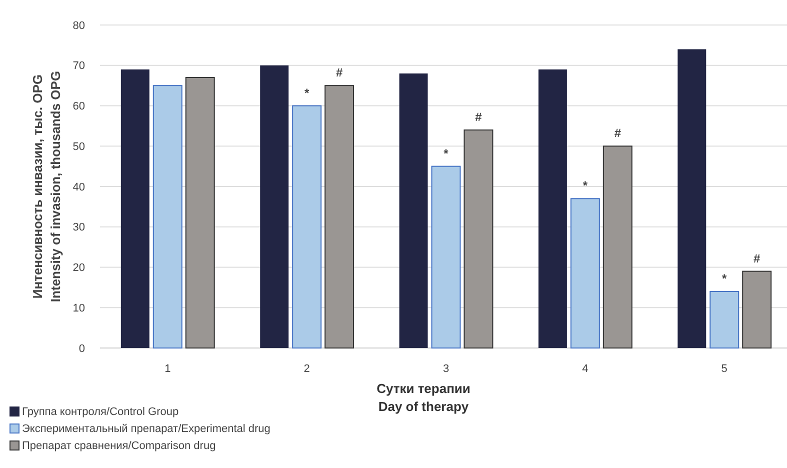  Describe the element at coordinates (78, 228) in the screenshot. I see `y-tick-label: 30` at that location.